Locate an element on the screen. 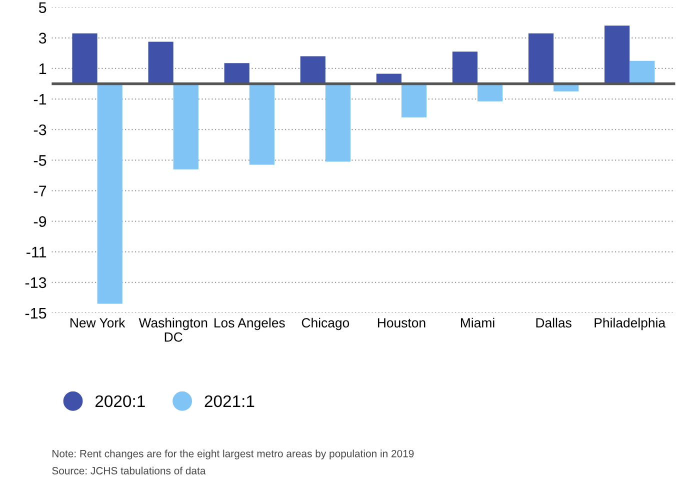 The image size is (689, 489). y-tick-label: -13 is located at coordinates (35, 282).